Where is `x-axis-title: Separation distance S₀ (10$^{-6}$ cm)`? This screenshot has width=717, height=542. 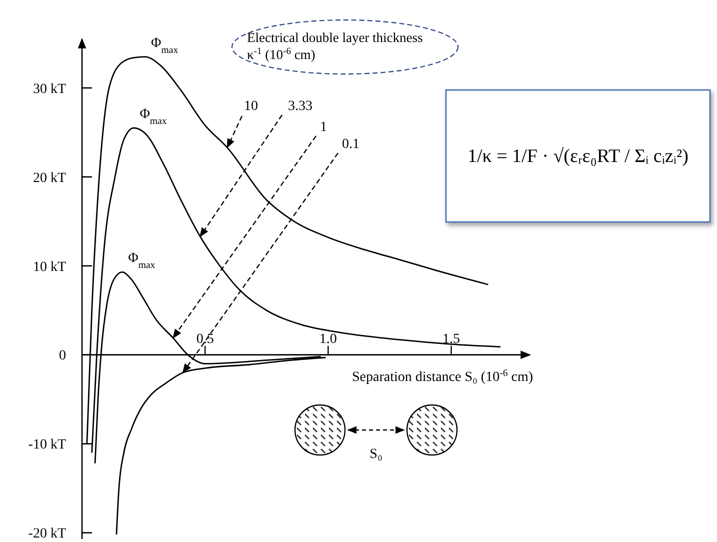 x-axis-title: Separation distance S₀ (10$^{-6}$ cm) is located at coordinates (443, 376).